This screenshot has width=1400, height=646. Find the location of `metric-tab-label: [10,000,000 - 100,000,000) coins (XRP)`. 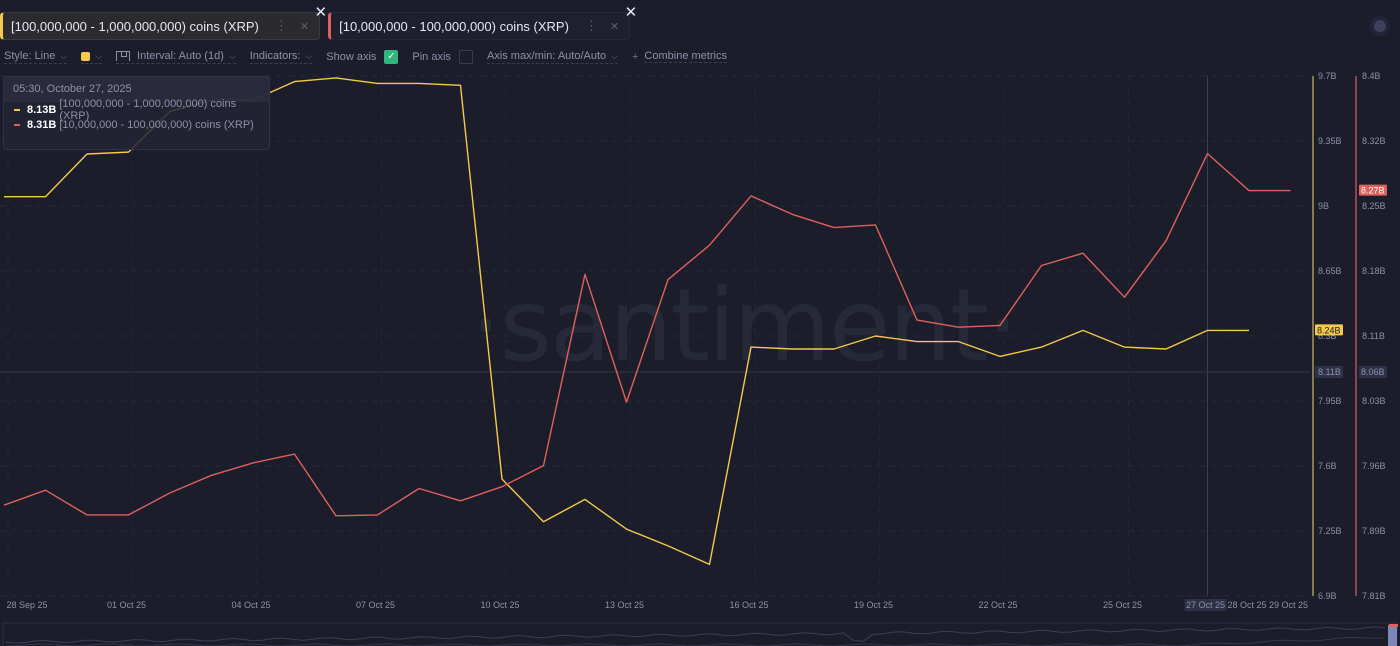

metric-tab-label: [10,000,000 - 100,000,000) coins (XRP) is located at coordinates (454, 26).